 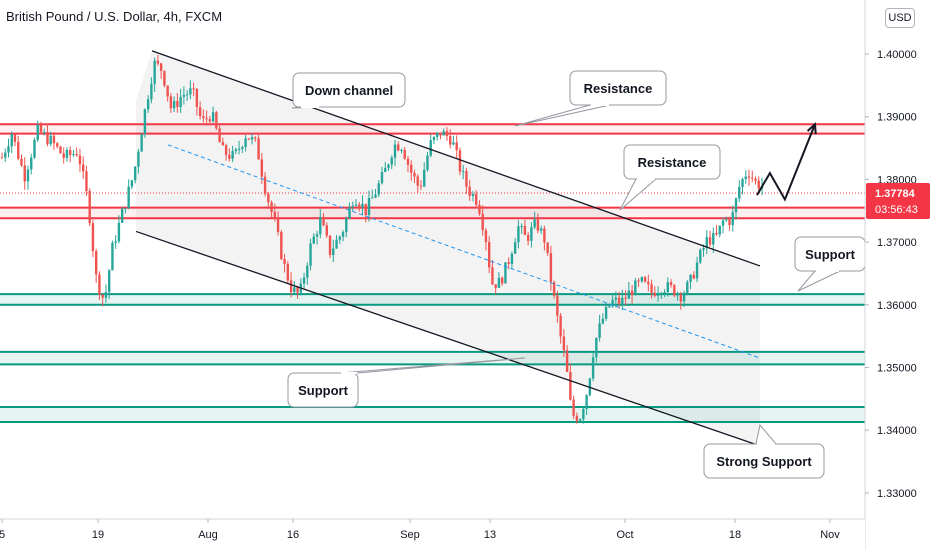 What do you see at coordinates (293, 535) in the screenshot?
I see `x-tick-label: 16` at bounding box center [293, 535].